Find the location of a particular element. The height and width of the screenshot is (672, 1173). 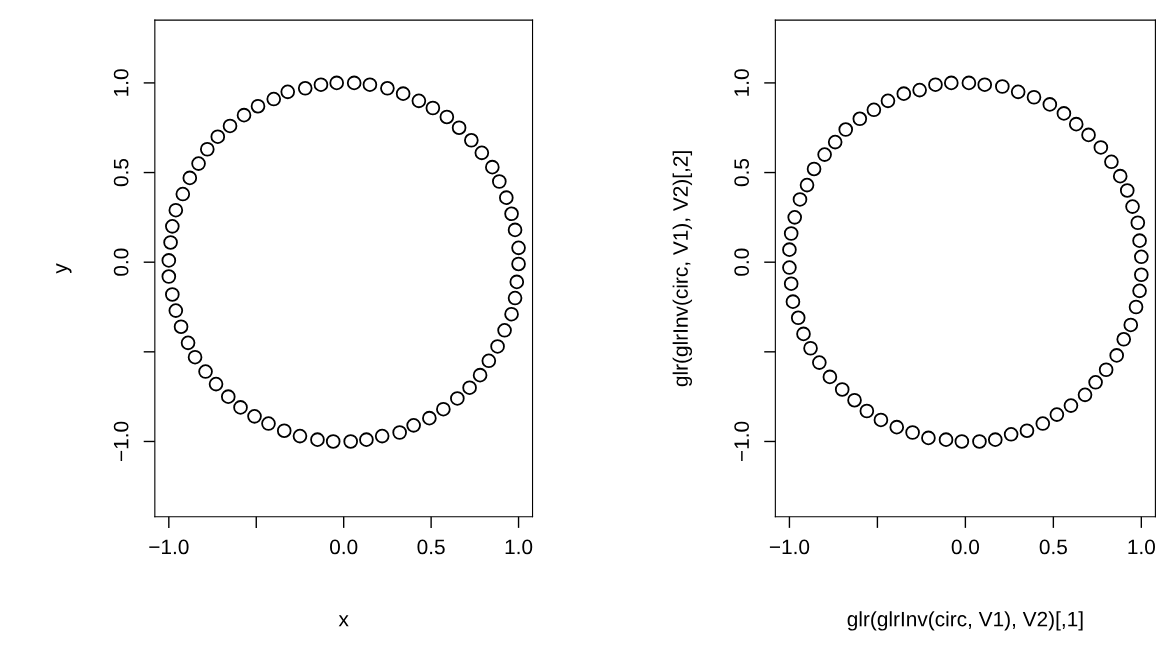

y-axis-title: glr(glrInv(circ, V1), V2)[,2] is located at coordinates (682, 269).